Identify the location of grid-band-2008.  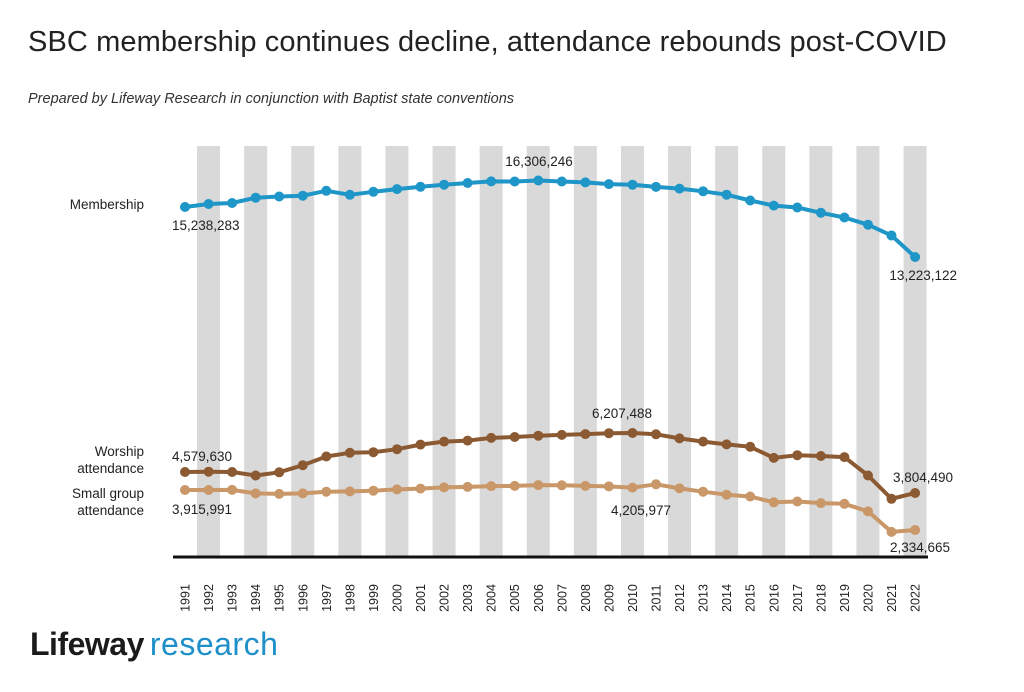
(585, 351).